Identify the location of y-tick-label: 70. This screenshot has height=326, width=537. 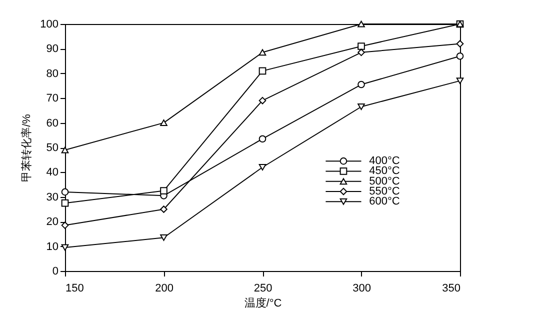
(52, 98).